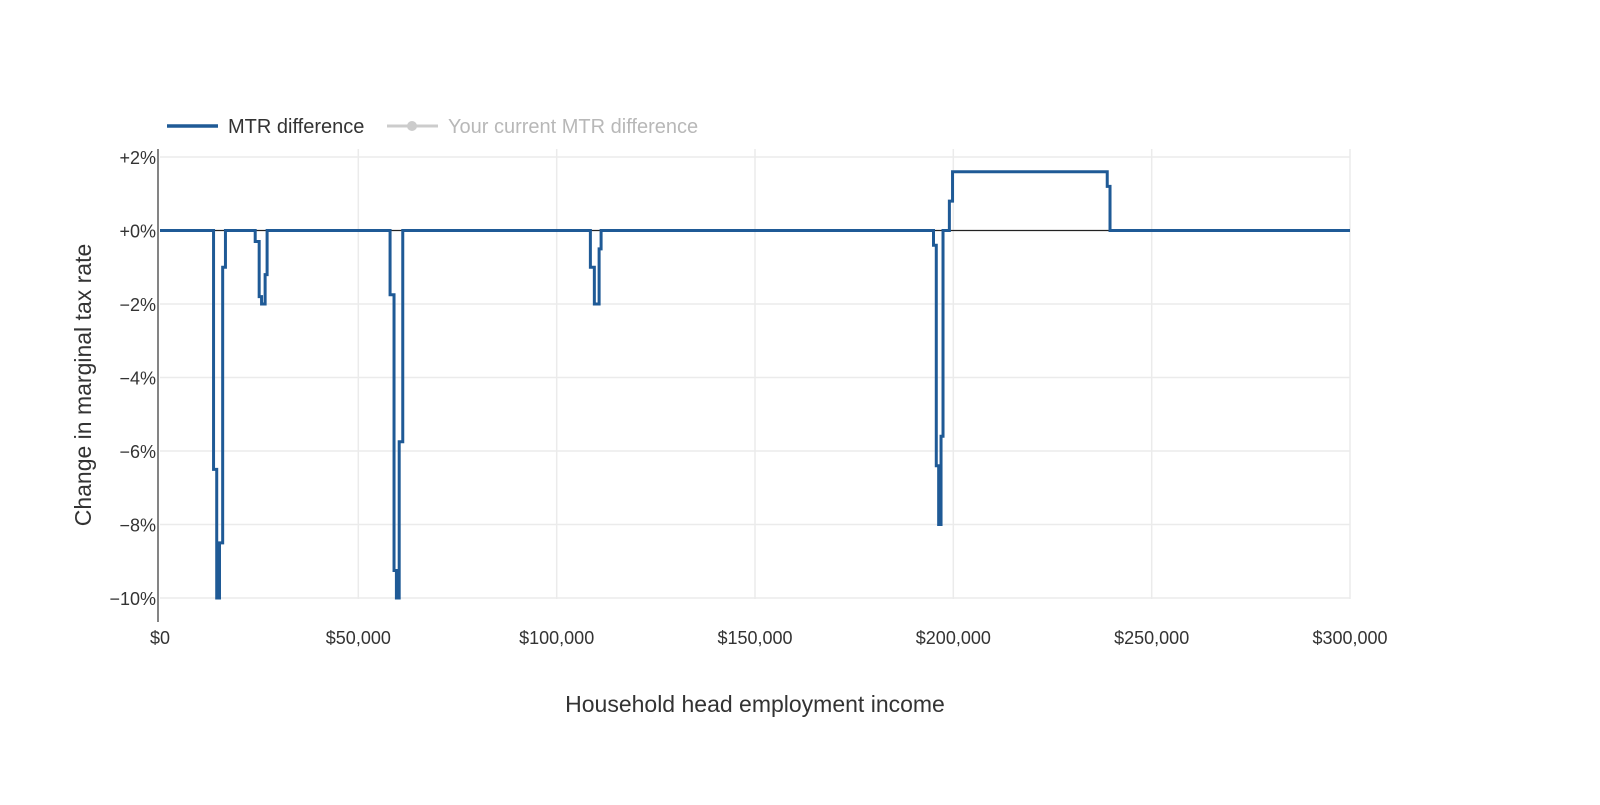  What do you see at coordinates (137, 305) in the screenshot?
I see `y-tick-label: −2%` at bounding box center [137, 305].